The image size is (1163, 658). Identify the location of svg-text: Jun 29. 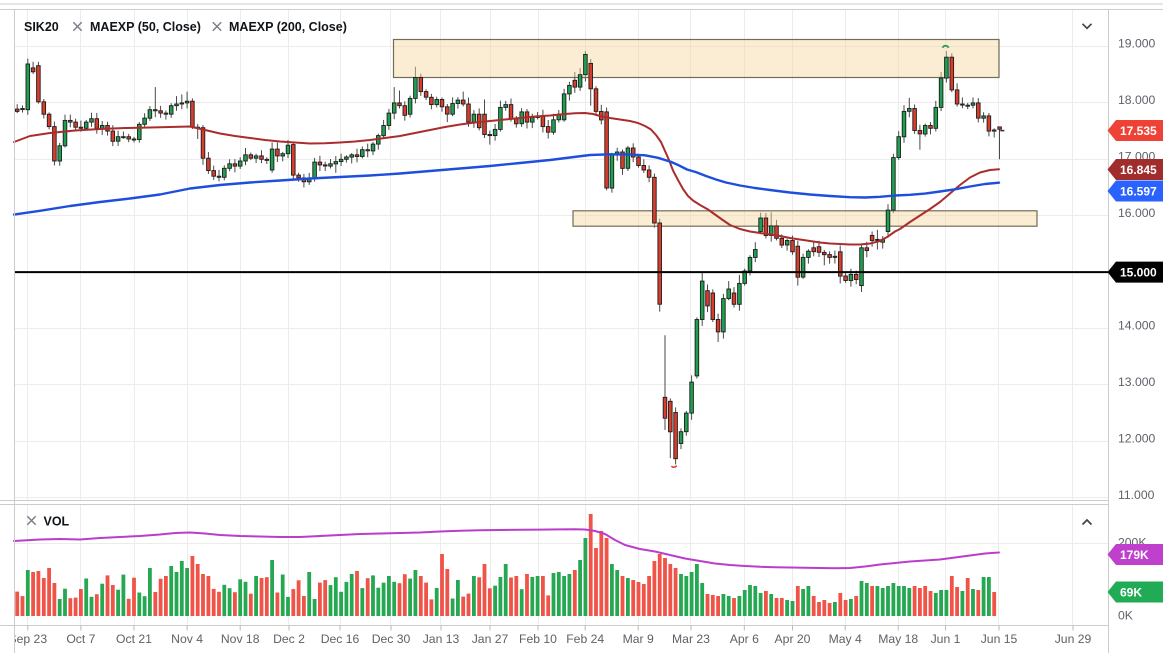
(1073, 639).